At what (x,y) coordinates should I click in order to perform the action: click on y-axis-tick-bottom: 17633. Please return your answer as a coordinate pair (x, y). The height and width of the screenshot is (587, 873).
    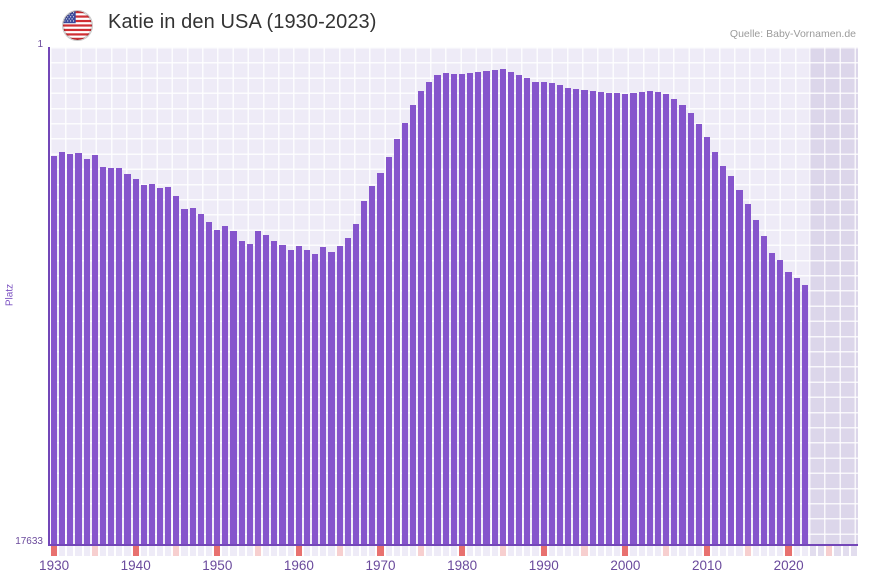
    Looking at the image, I should click on (29, 541).